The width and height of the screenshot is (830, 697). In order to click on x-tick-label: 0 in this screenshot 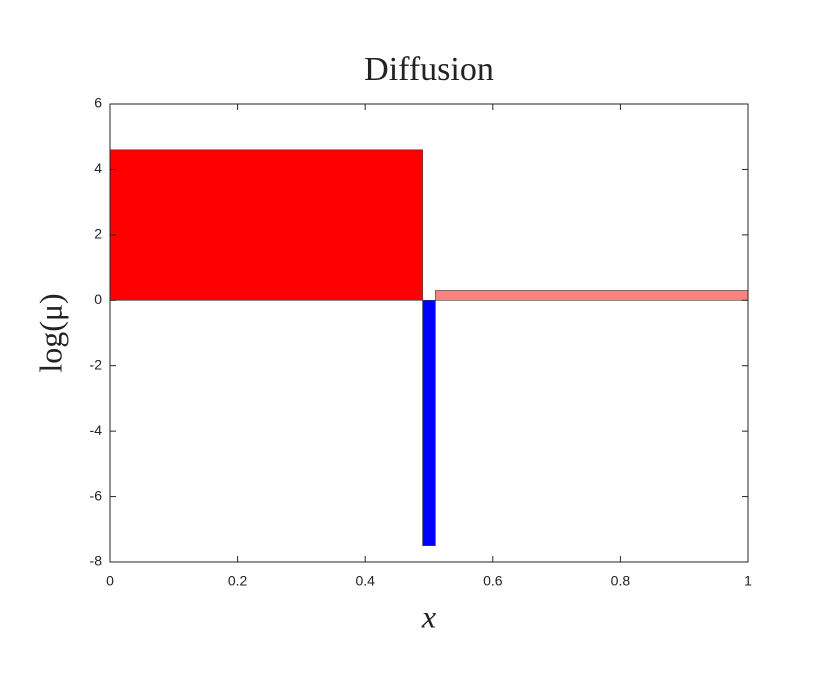, I will do `click(110, 581)`.